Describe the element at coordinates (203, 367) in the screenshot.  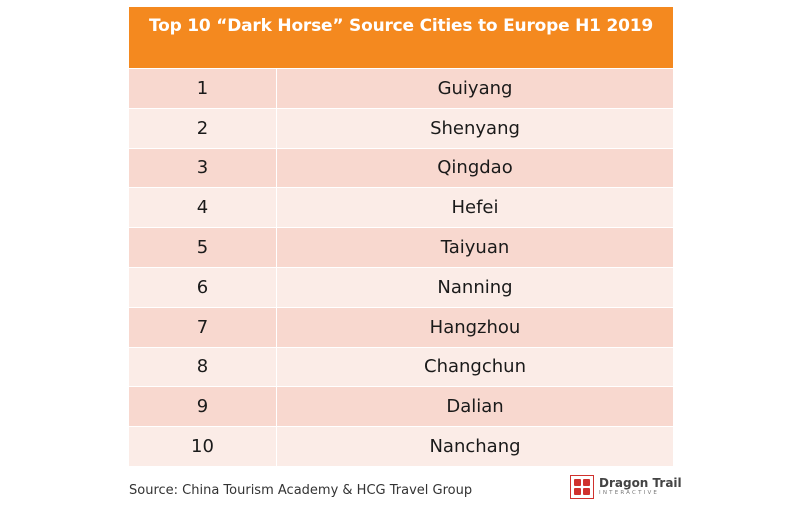
I see `rank-cell: 8` at that location.